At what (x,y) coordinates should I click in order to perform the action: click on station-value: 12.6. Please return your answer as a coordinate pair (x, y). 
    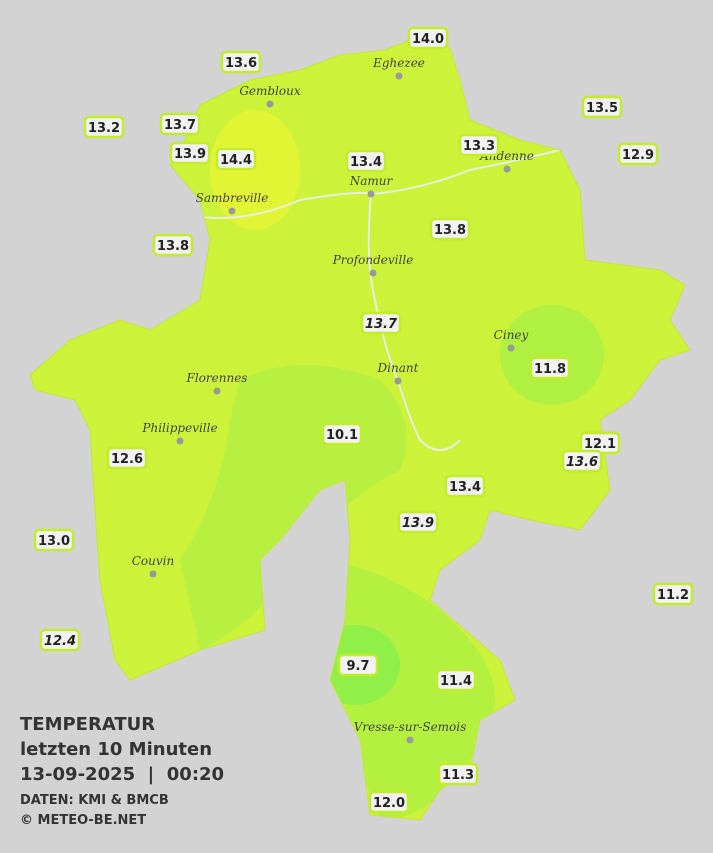
    Looking at the image, I should click on (127, 459).